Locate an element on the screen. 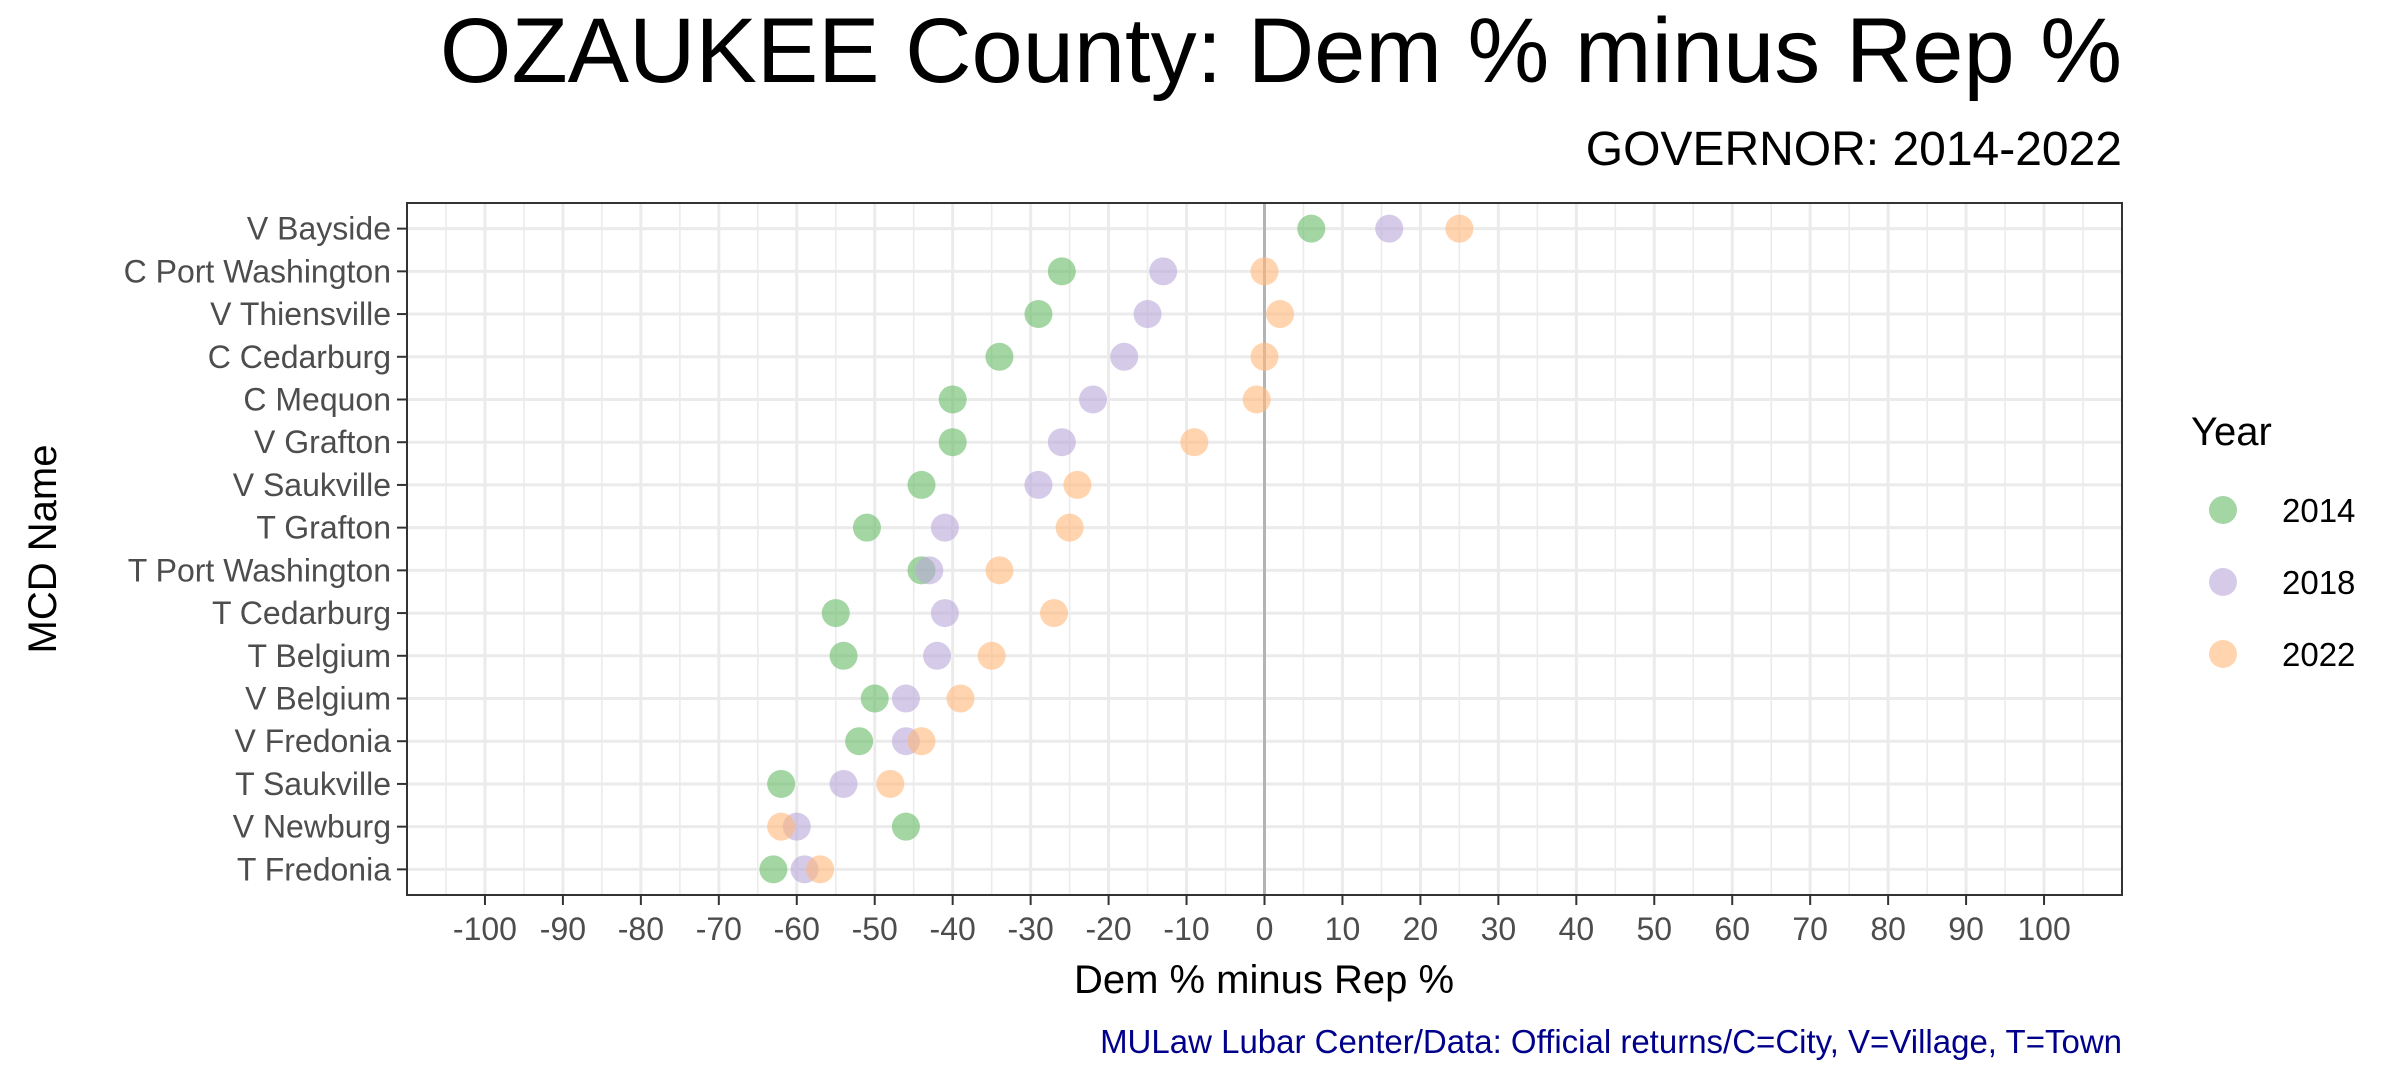 Image resolution: width=2400 pixels, height=1080 pixels. x-tick-label: 80 is located at coordinates (1888, 929).